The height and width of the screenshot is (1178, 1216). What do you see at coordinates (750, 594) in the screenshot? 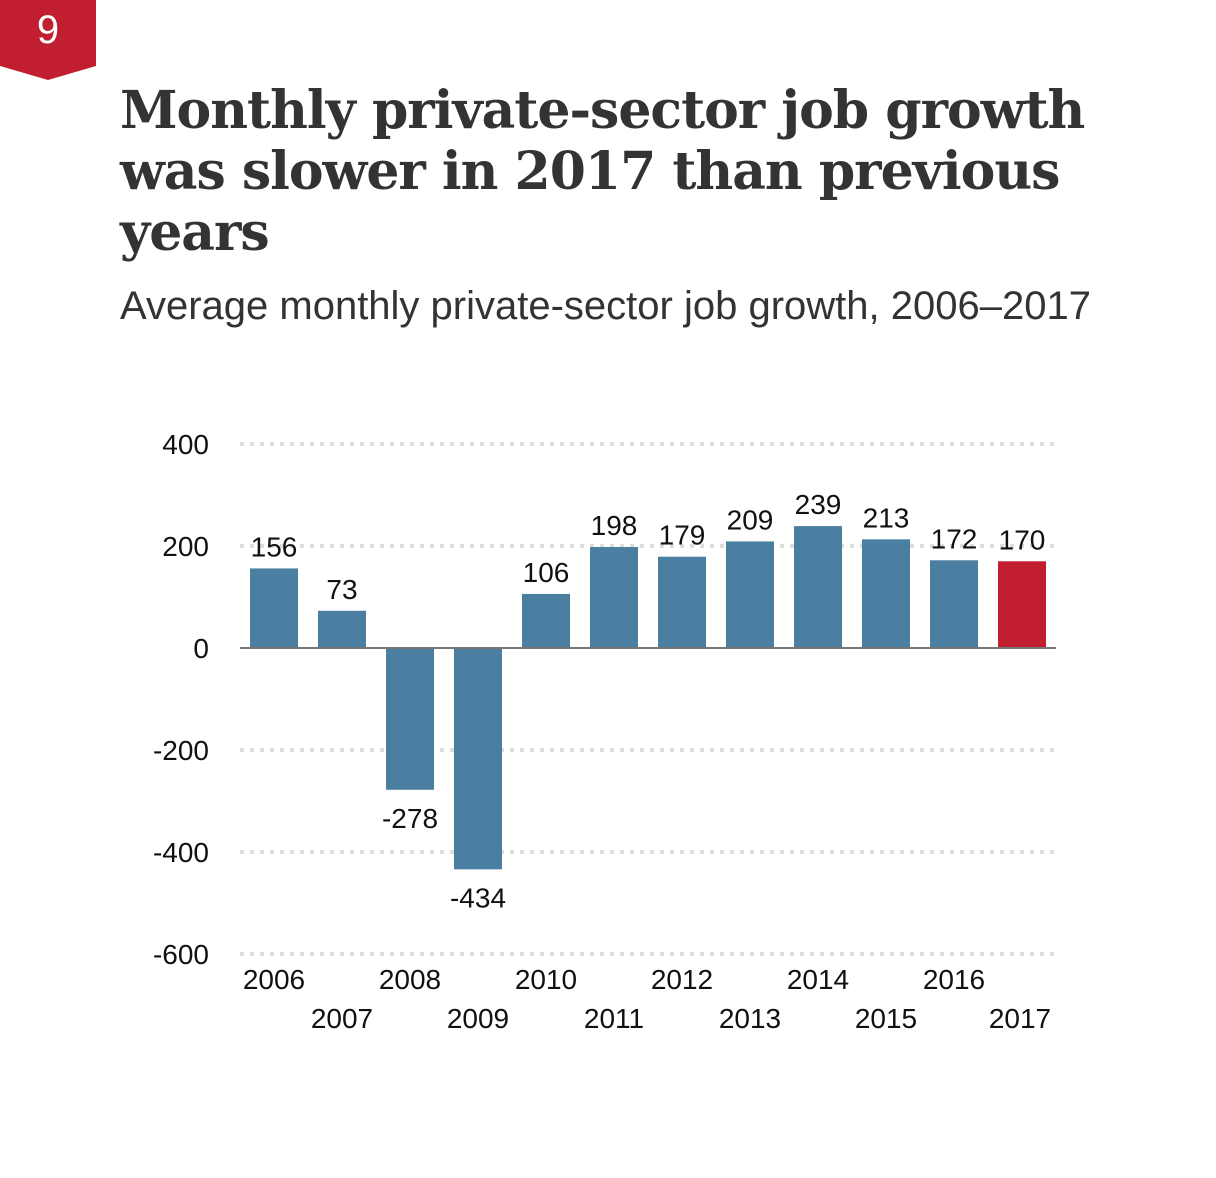
I see `bar-2013` at bounding box center [750, 594].